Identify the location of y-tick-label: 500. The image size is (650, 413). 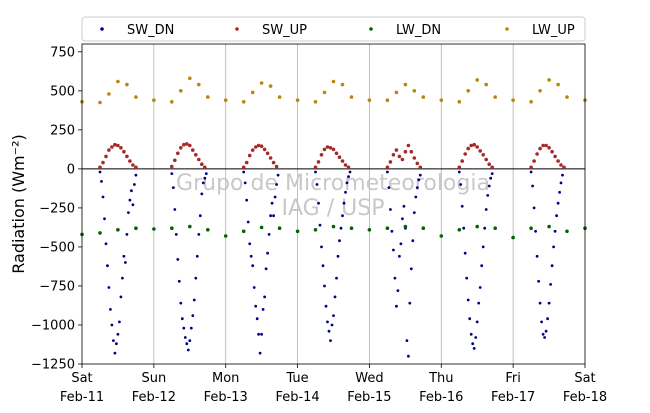
(62, 91).